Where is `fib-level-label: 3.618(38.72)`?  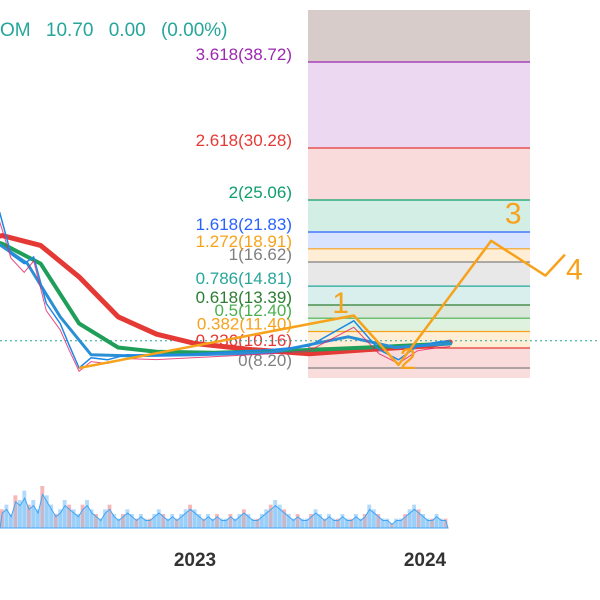 fib-level-label: 3.618(38.72) is located at coordinates (244, 54).